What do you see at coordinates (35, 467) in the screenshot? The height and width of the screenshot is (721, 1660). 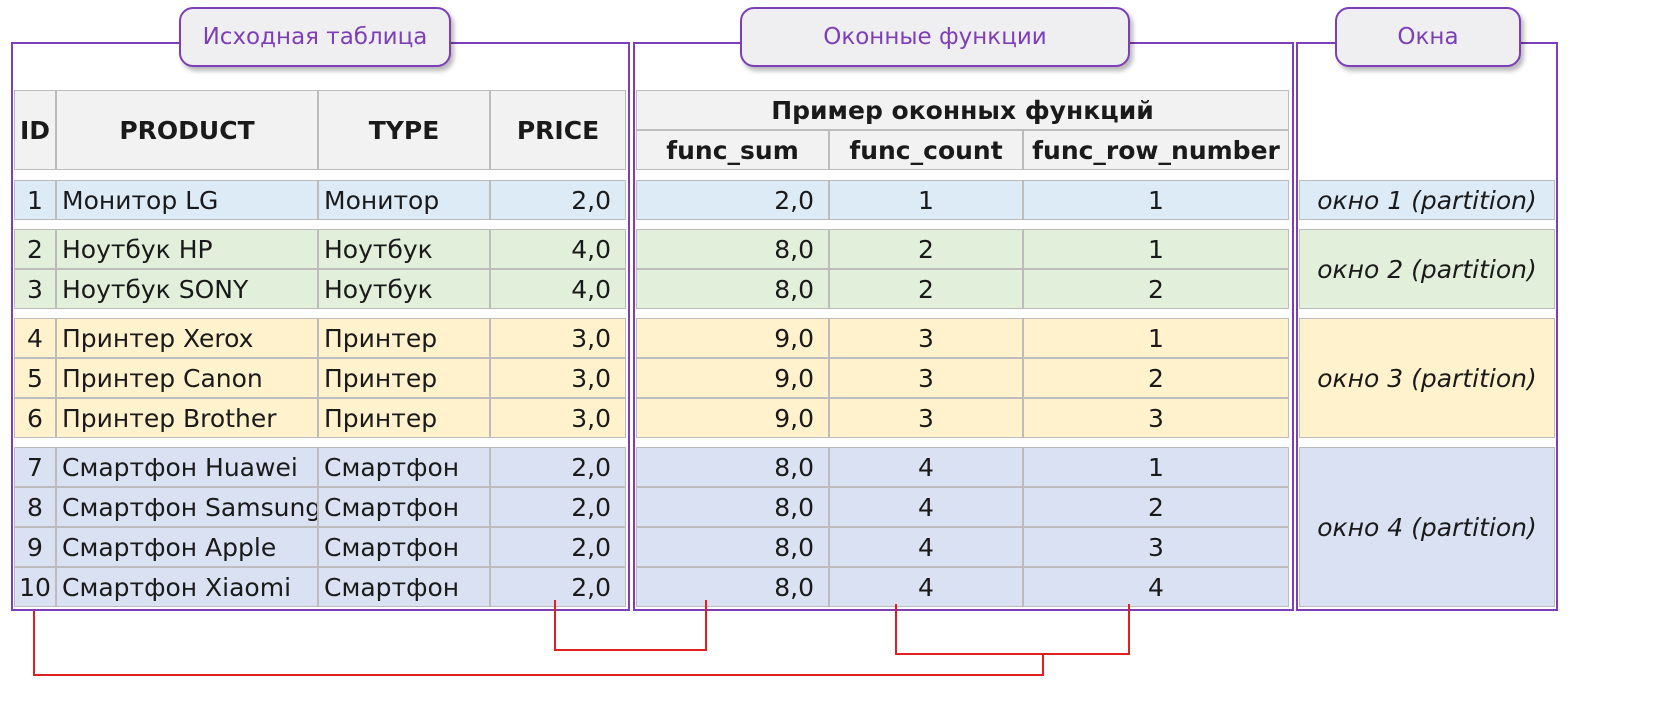 I see `cell-id: 7` at bounding box center [35, 467].